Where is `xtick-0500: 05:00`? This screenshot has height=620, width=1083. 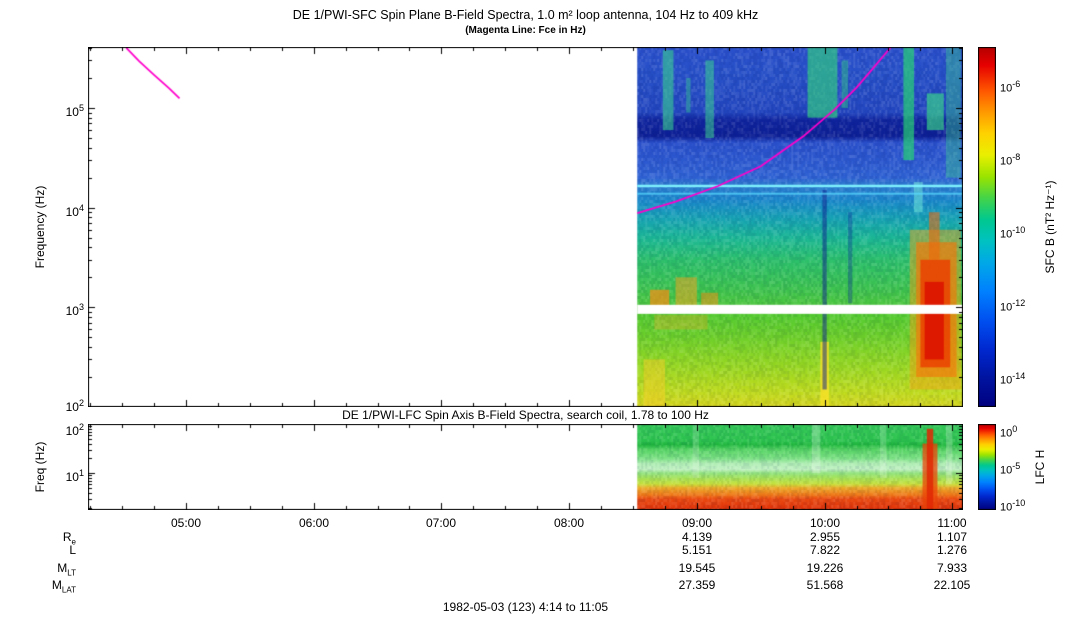
xtick-0500: 05:00 is located at coordinates (186, 523).